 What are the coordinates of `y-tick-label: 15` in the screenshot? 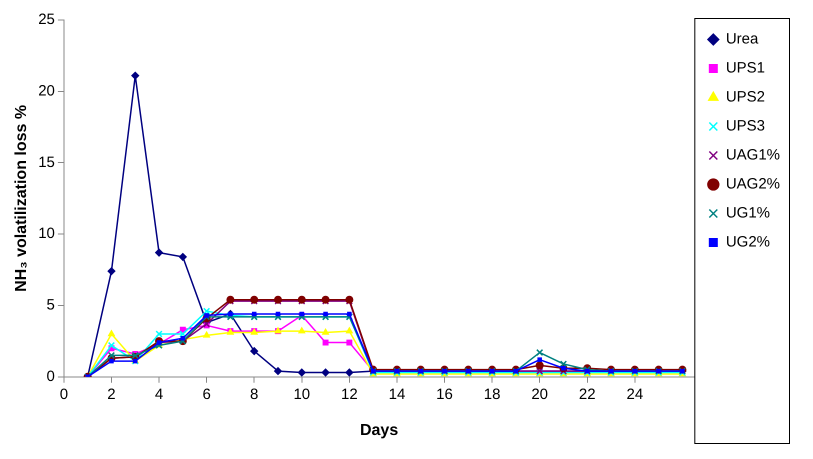 It's located at (46, 162).